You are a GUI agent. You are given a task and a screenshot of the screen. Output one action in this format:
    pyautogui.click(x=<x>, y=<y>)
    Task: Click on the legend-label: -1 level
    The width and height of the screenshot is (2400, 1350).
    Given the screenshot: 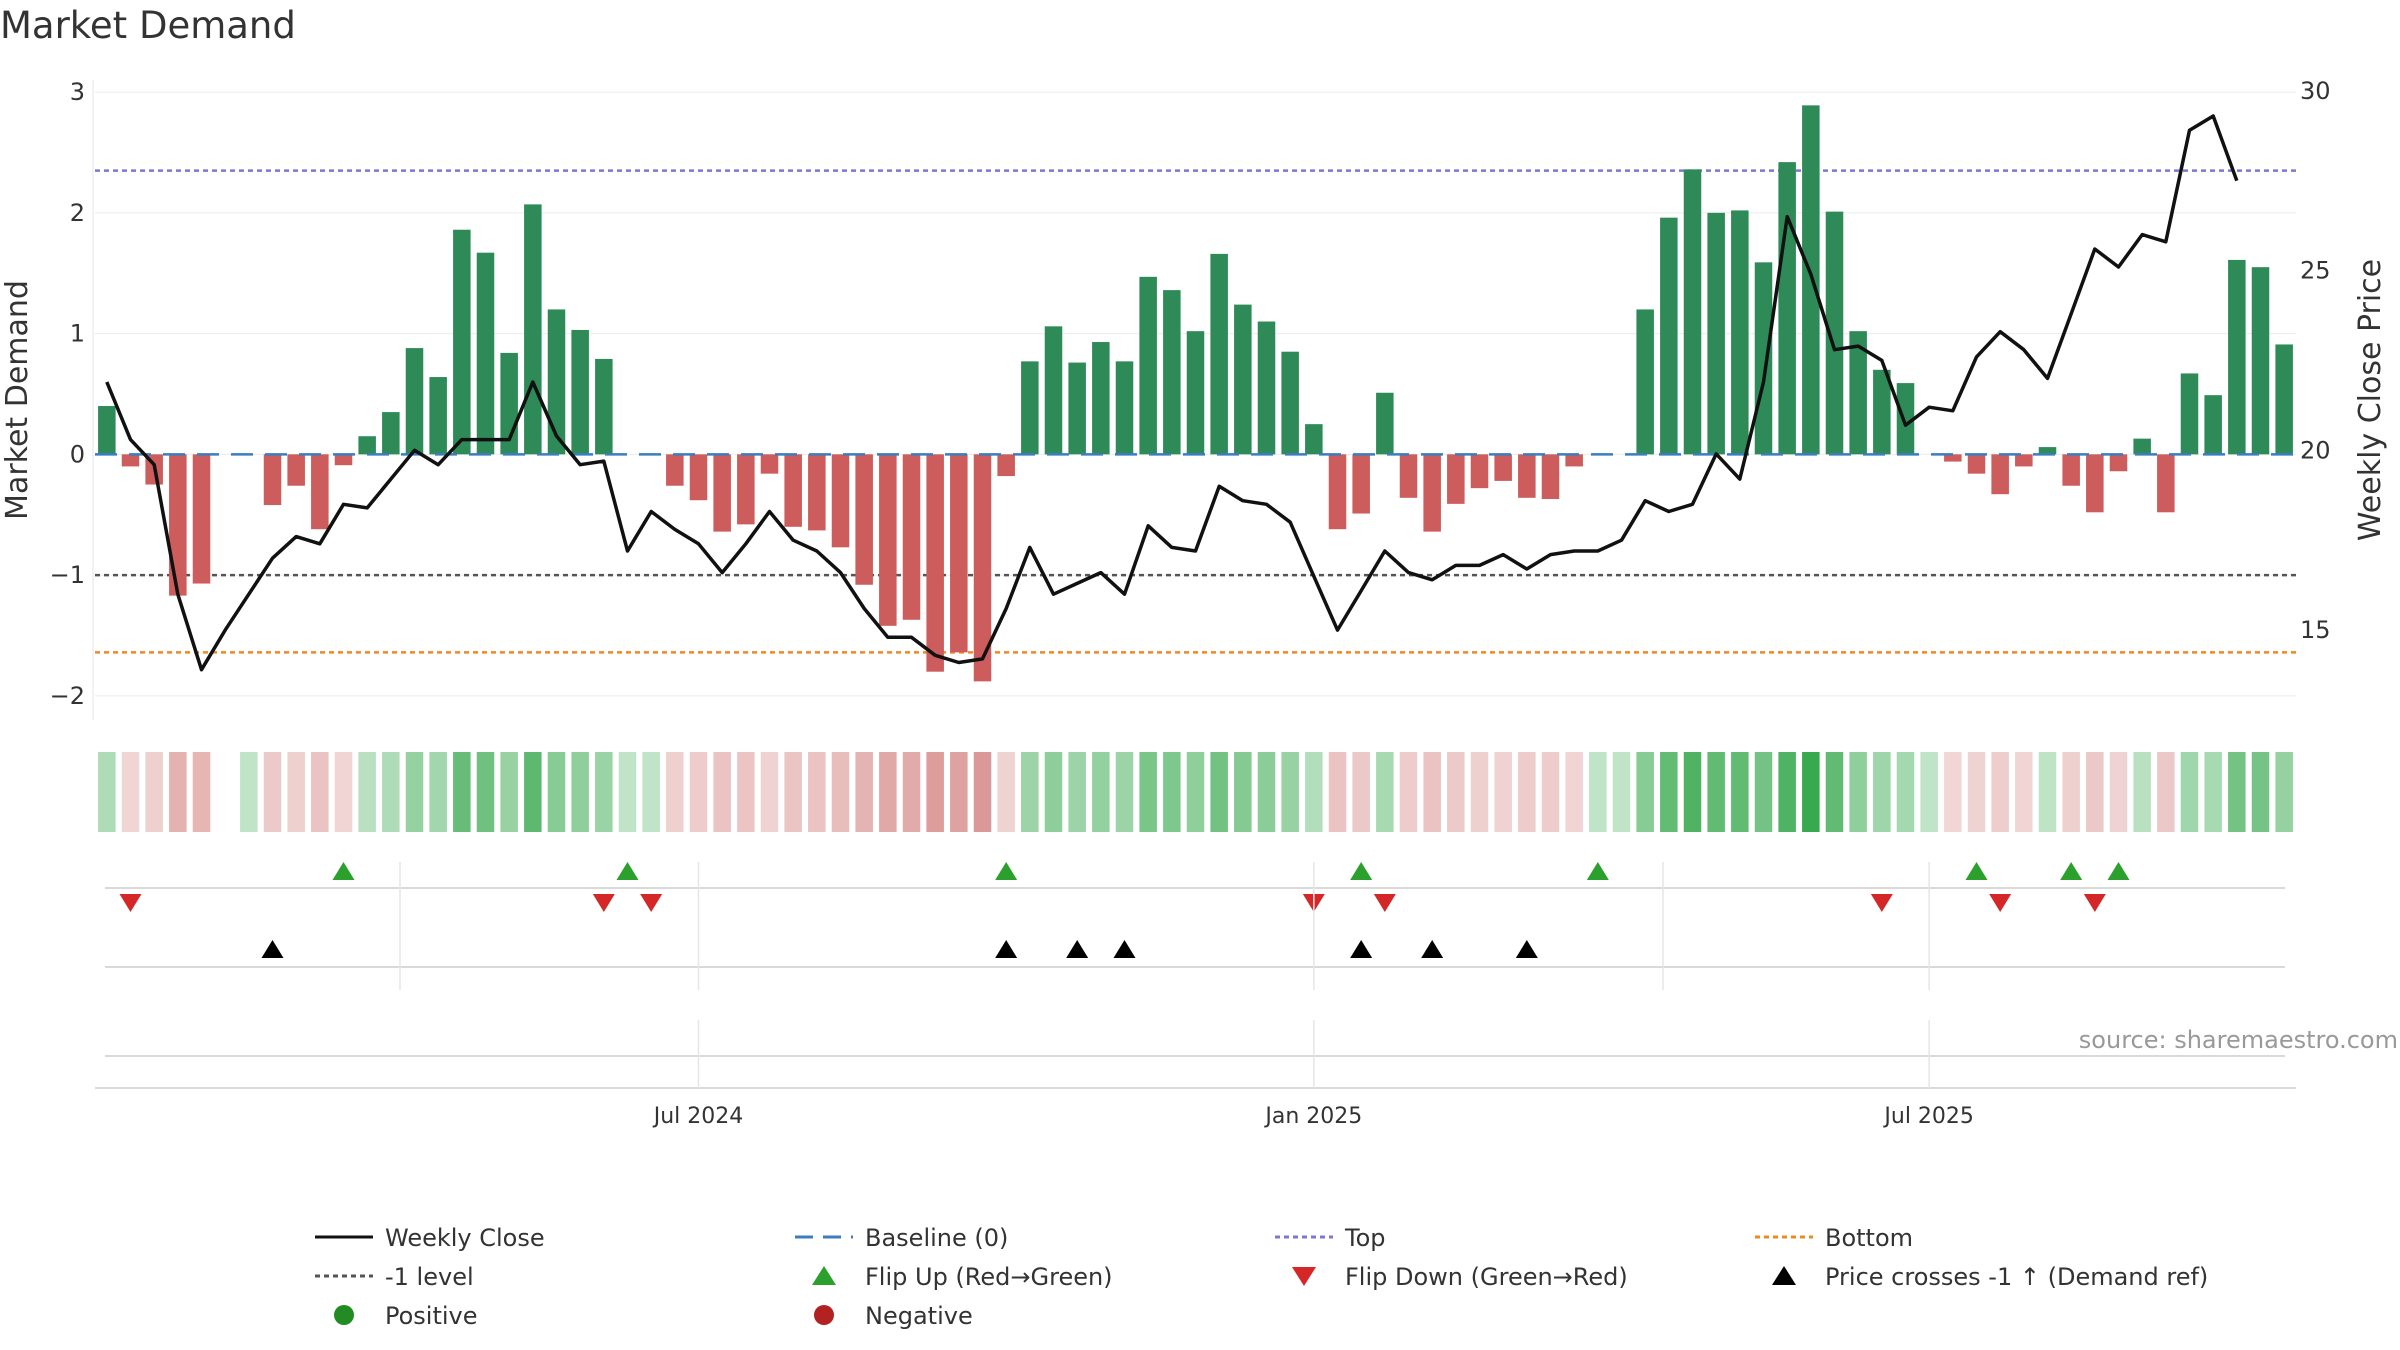 What is the action you would take?
    pyautogui.click(x=429, y=1277)
    